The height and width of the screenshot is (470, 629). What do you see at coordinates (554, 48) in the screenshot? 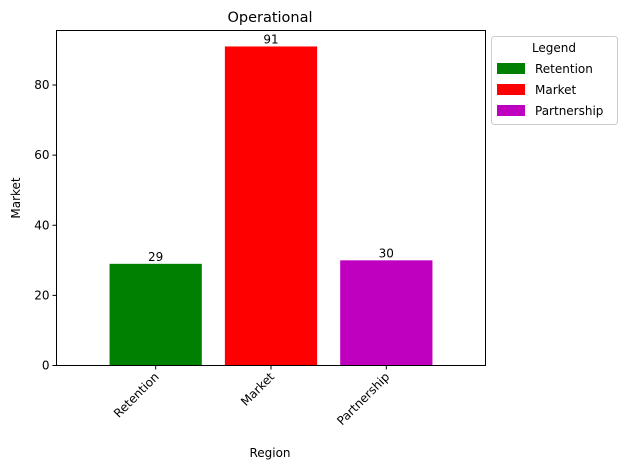
I see `legend-title: Legend` at bounding box center [554, 48].